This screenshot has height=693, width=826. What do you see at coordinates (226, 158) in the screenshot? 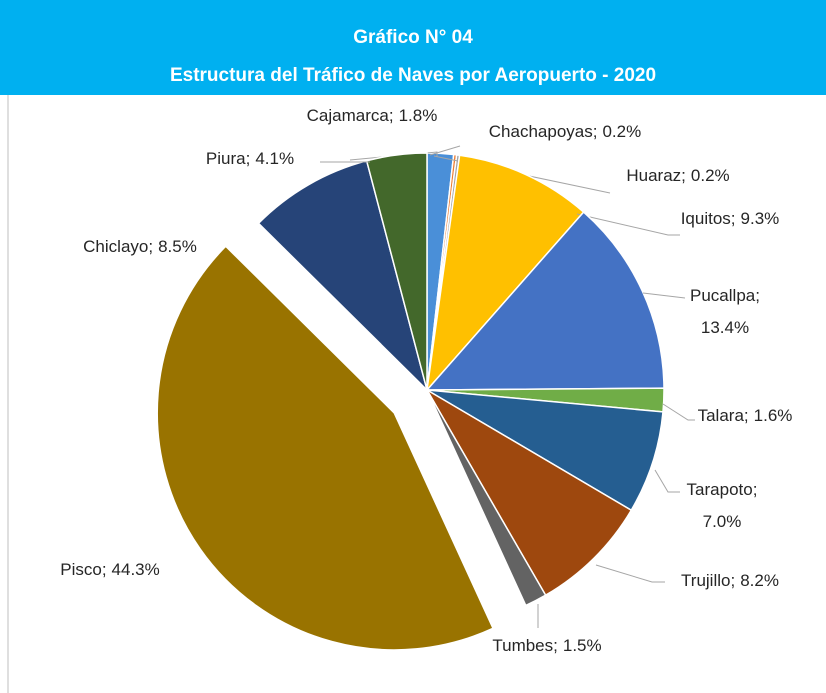
I see `label-category: Piura` at bounding box center [226, 158].